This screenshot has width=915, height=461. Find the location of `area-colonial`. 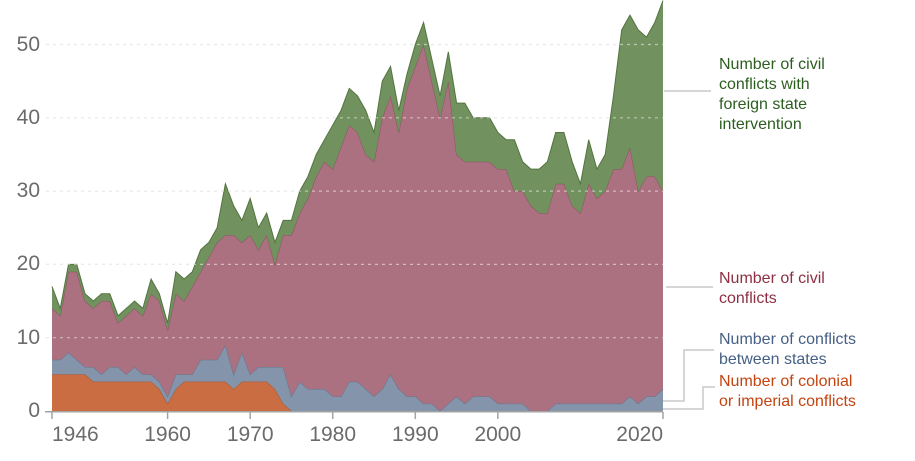

area-colonial is located at coordinates (357, 392).